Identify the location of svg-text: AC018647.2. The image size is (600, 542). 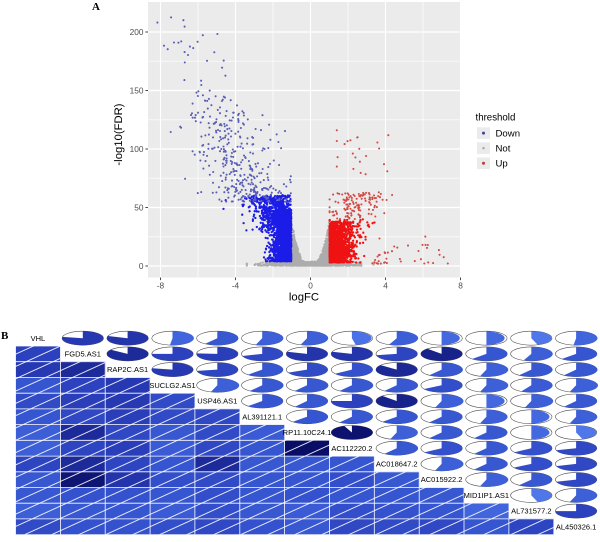
(397, 464).